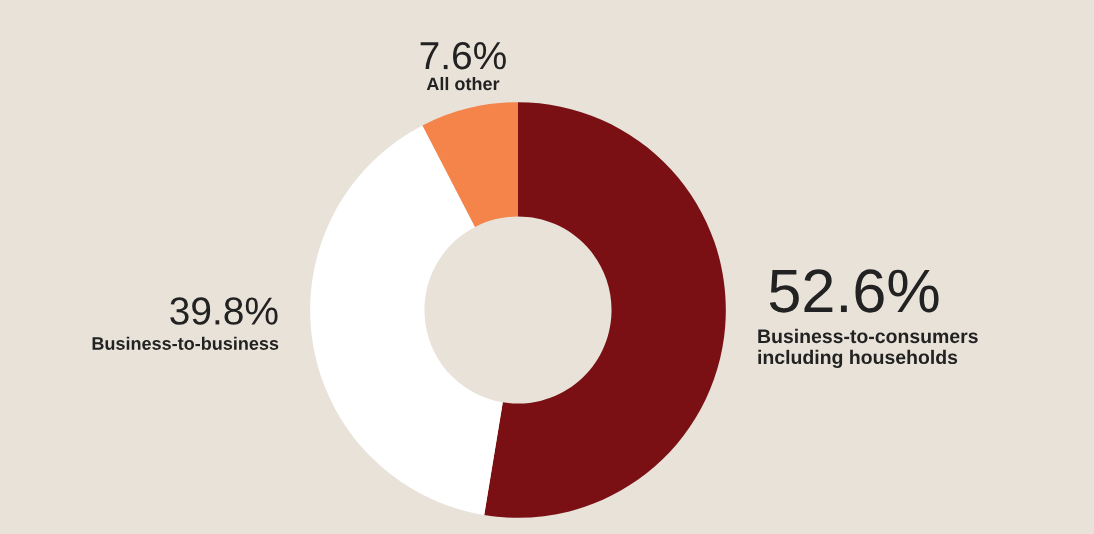 Image resolution: width=1094 pixels, height=534 pixels. I want to click on slice-label: Business-to-consumers including households, so click(868, 348).